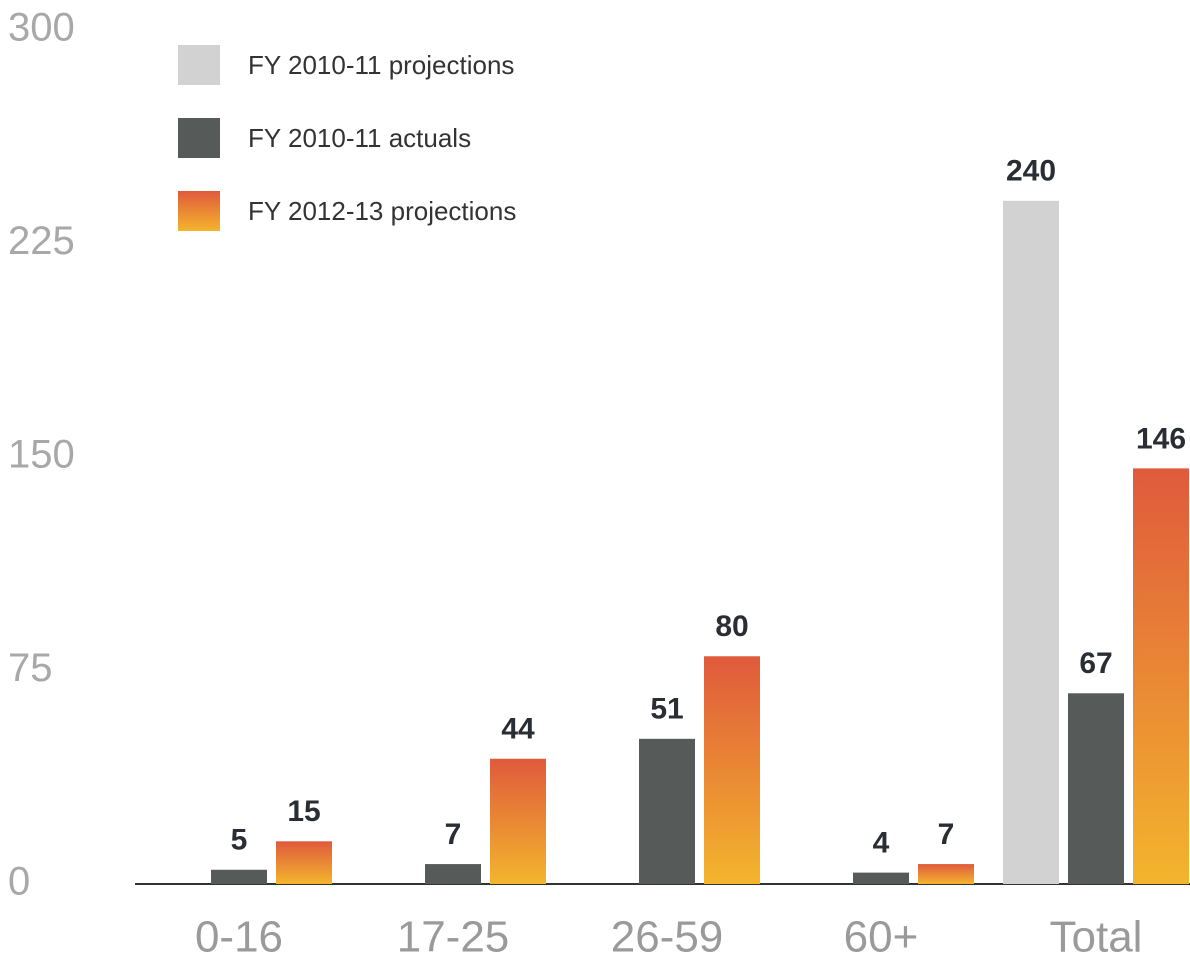  Describe the element at coordinates (1031, 171) in the screenshot. I see `value-label: 240` at that location.